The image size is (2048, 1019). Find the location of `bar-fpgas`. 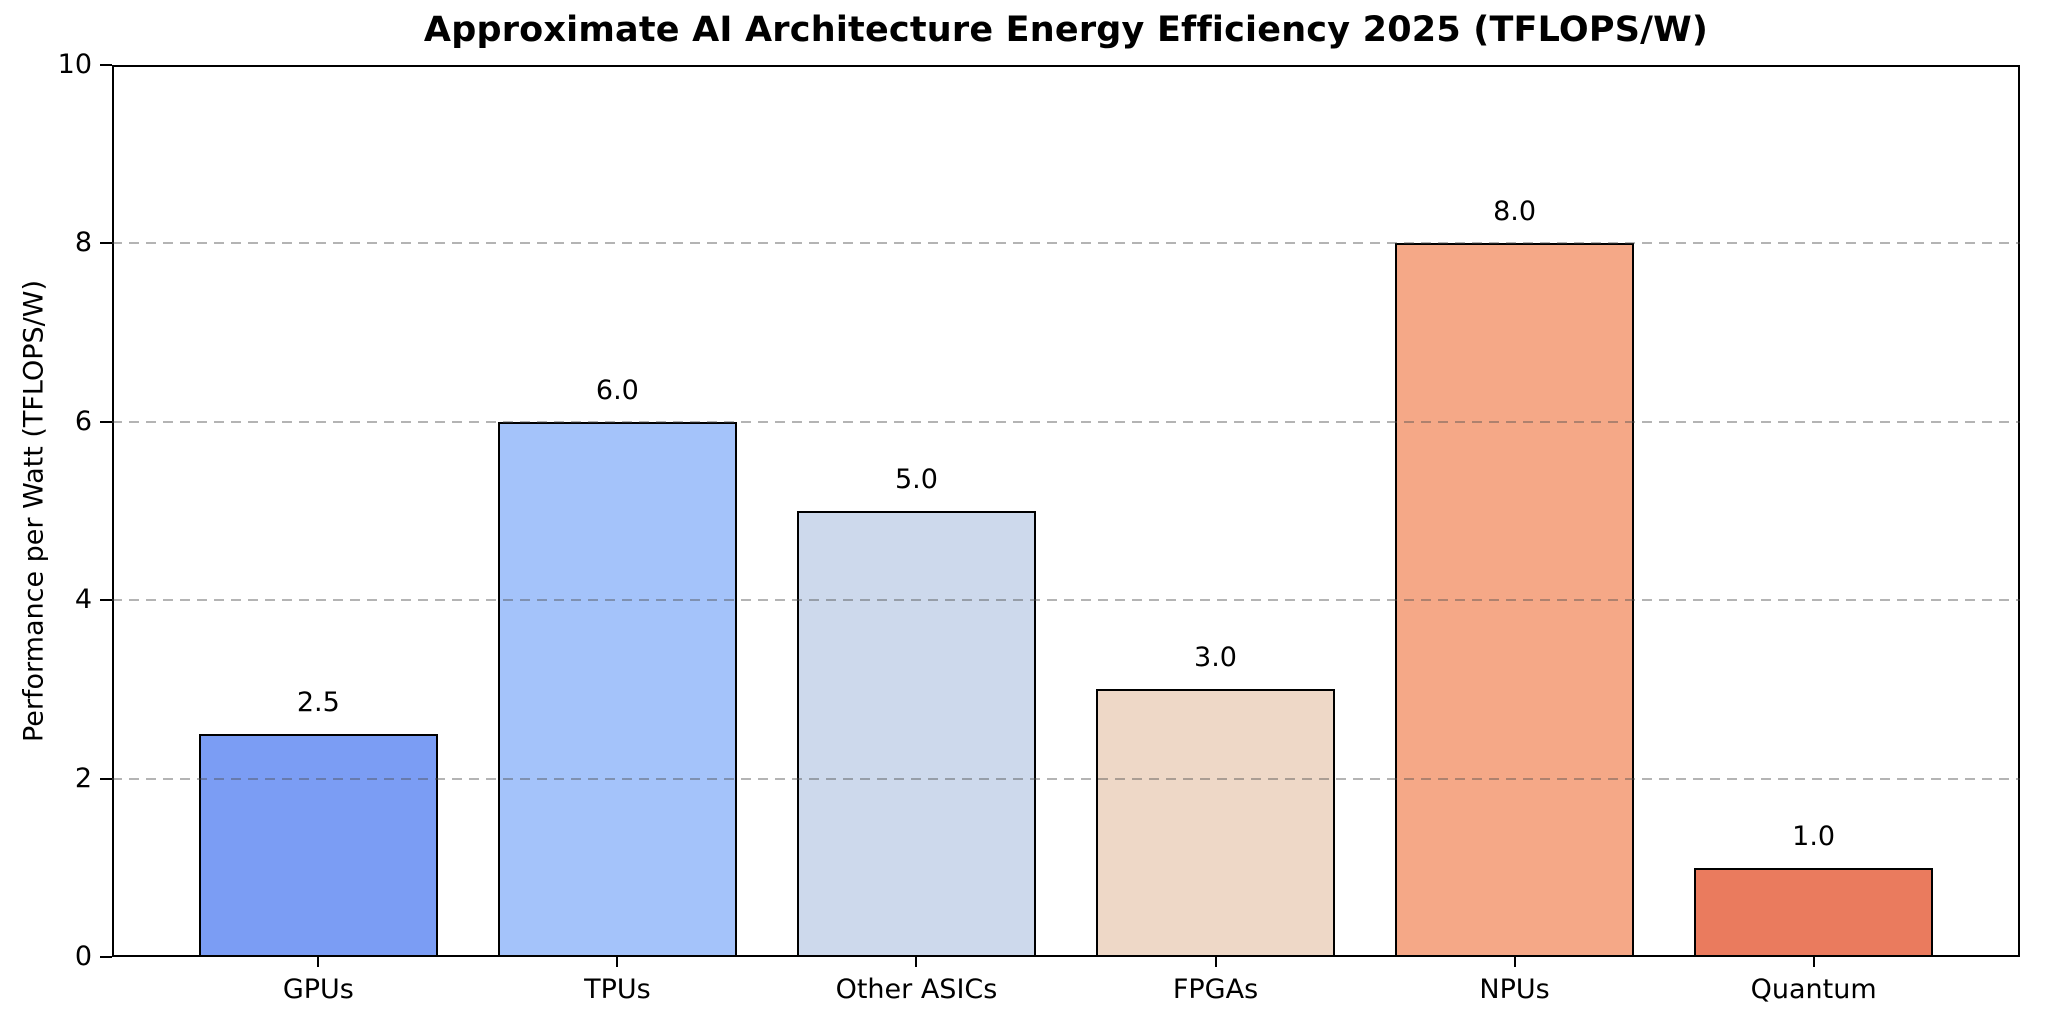

bar-fpgas is located at coordinates (1215, 823).